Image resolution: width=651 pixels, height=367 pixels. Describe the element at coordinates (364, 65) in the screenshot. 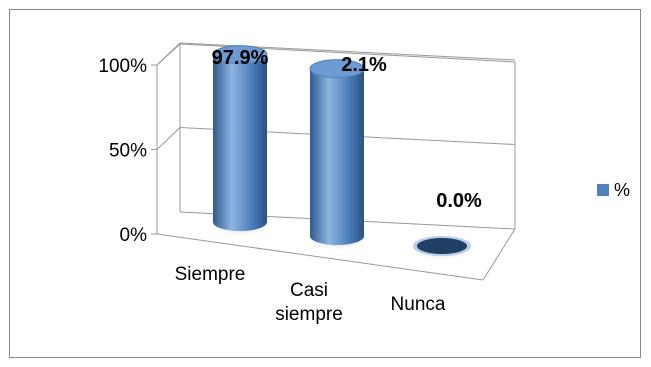

I see `data-label: 2.1%` at that location.